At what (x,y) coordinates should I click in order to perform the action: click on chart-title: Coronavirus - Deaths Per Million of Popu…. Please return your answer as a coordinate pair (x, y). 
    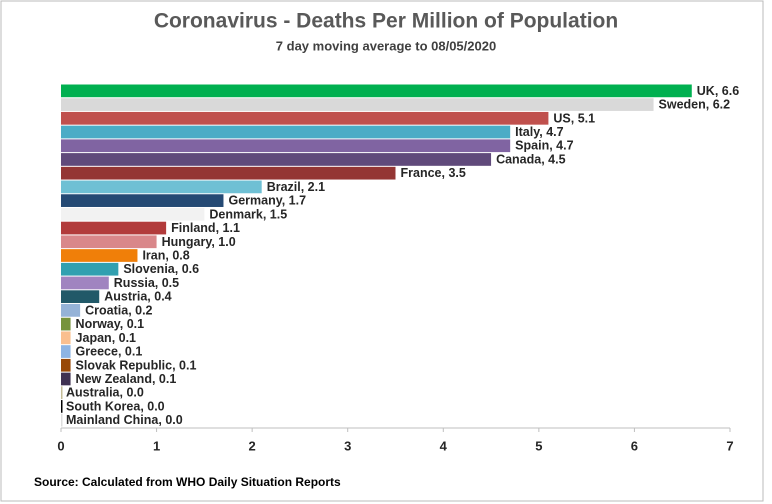
    Looking at the image, I should click on (386, 21).